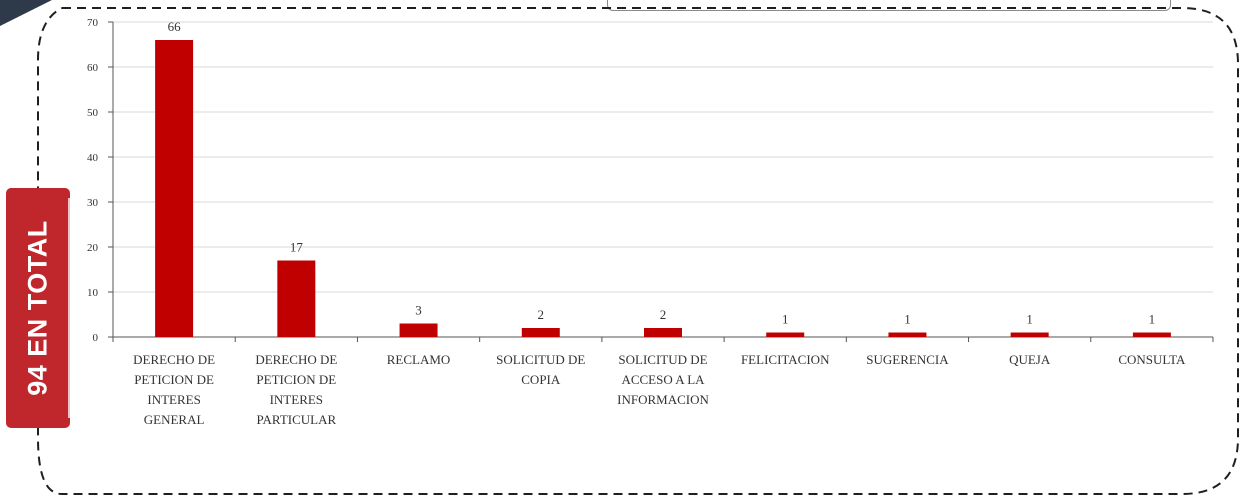 Image resolution: width=1246 pixels, height=501 pixels. Describe the element at coordinates (93, 23) in the screenshot. I see `y-tick-label: 70` at that location.